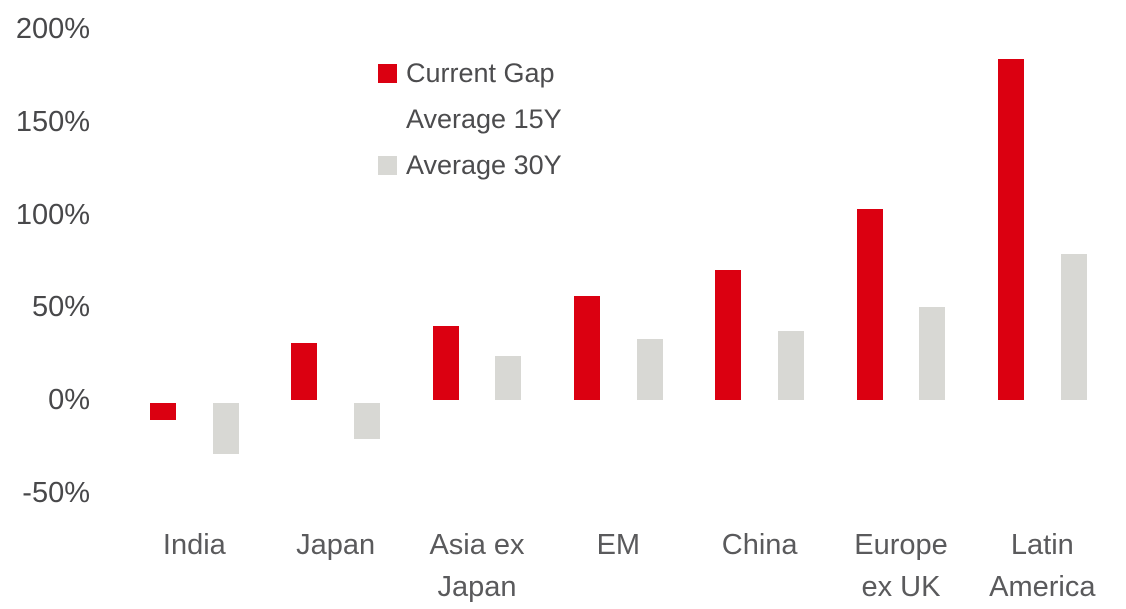 The width and height of the screenshot is (1126, 609). Describe the element at coordinates (69, 400) in the screenshot. I see `y-tick-label-0-: 0%` at that location.